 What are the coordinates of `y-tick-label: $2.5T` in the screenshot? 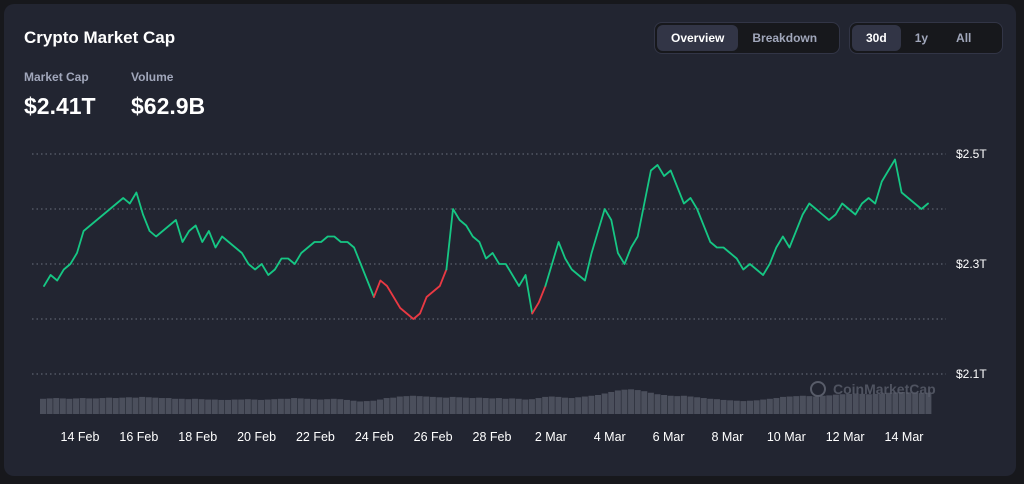 It's located at (971, 154).